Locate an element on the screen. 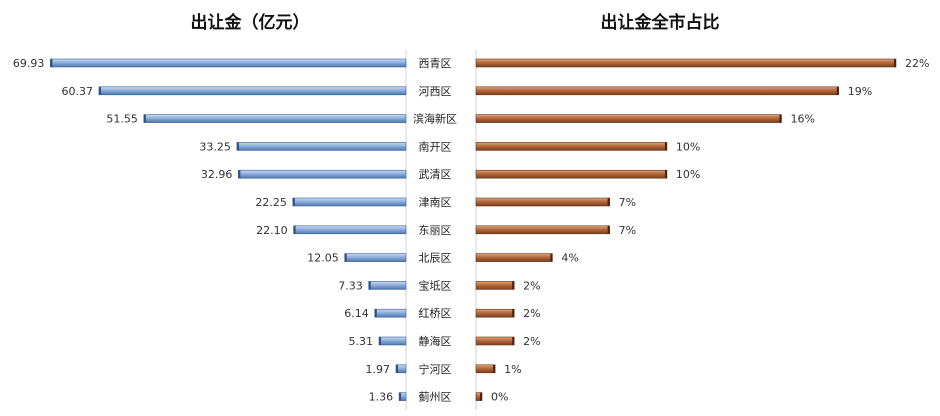 The width and height of the screenshot is (940, 416). left-value-label: 1.97 is located at coordinates (377, 369).